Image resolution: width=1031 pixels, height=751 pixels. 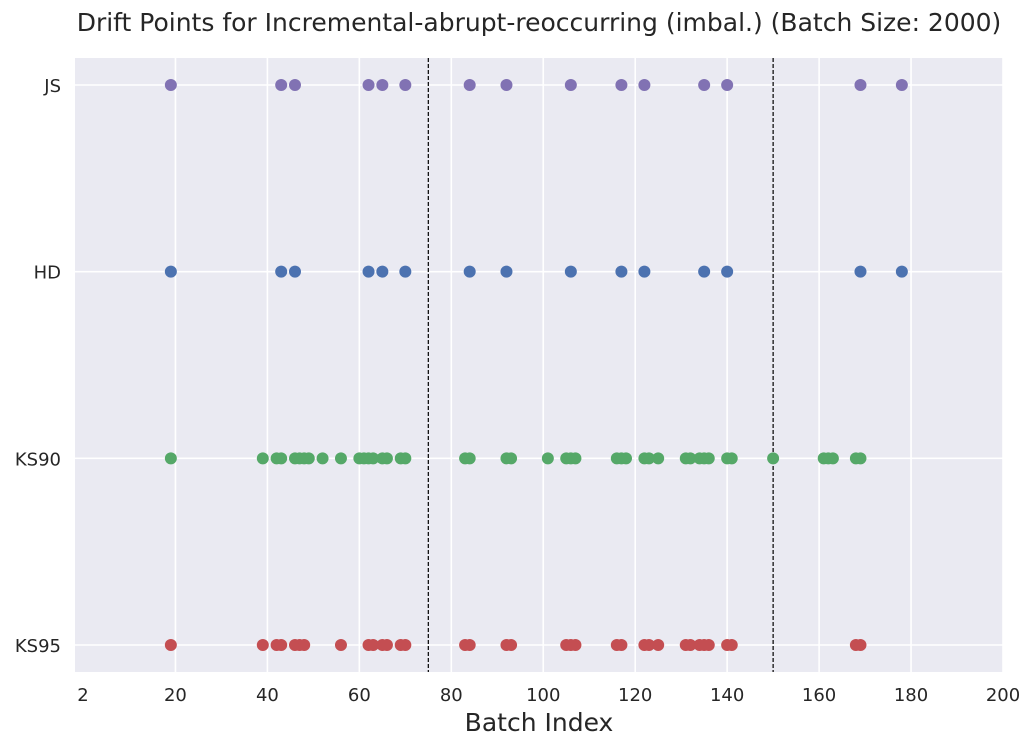 What do you see at coordinates (536, 271) in the screenshot?
I see `series-hd` at bounding box center [536, 271].